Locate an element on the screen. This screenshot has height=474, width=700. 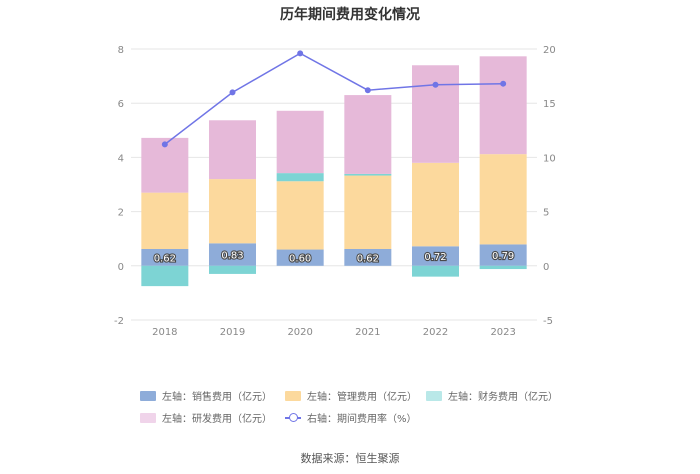
legend-swatch-finance is located at coordinates (434, 395).